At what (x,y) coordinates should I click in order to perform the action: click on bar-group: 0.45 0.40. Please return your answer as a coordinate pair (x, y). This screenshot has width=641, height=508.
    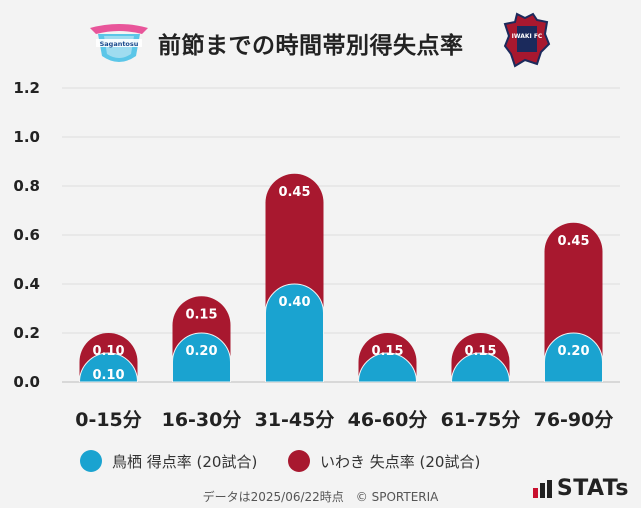
    Looking at the image, I should click on (294, 277).